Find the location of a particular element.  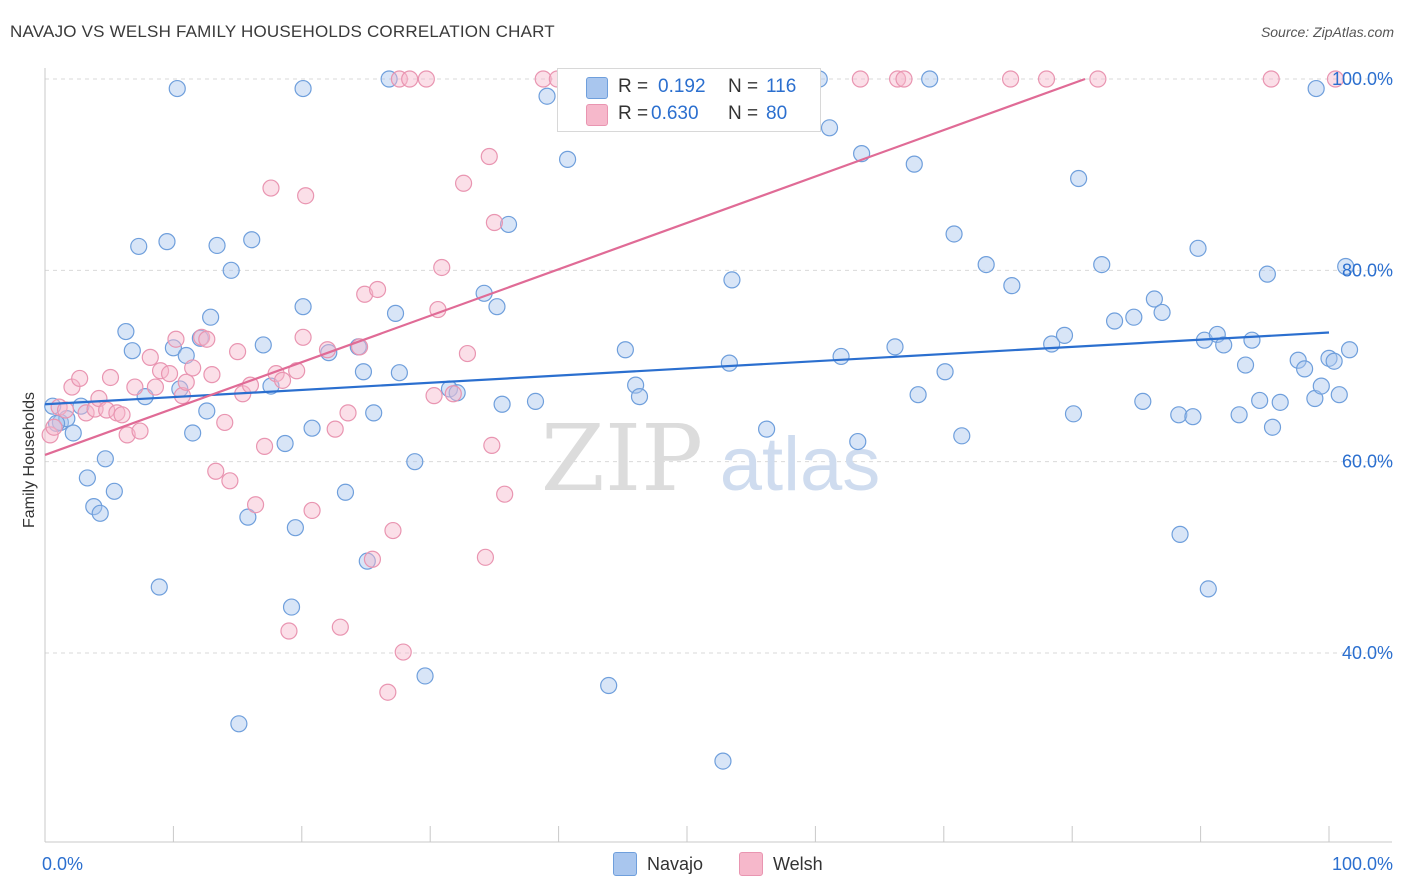

x-tick-label: 100.0% is located at coordinates (1362, 864).